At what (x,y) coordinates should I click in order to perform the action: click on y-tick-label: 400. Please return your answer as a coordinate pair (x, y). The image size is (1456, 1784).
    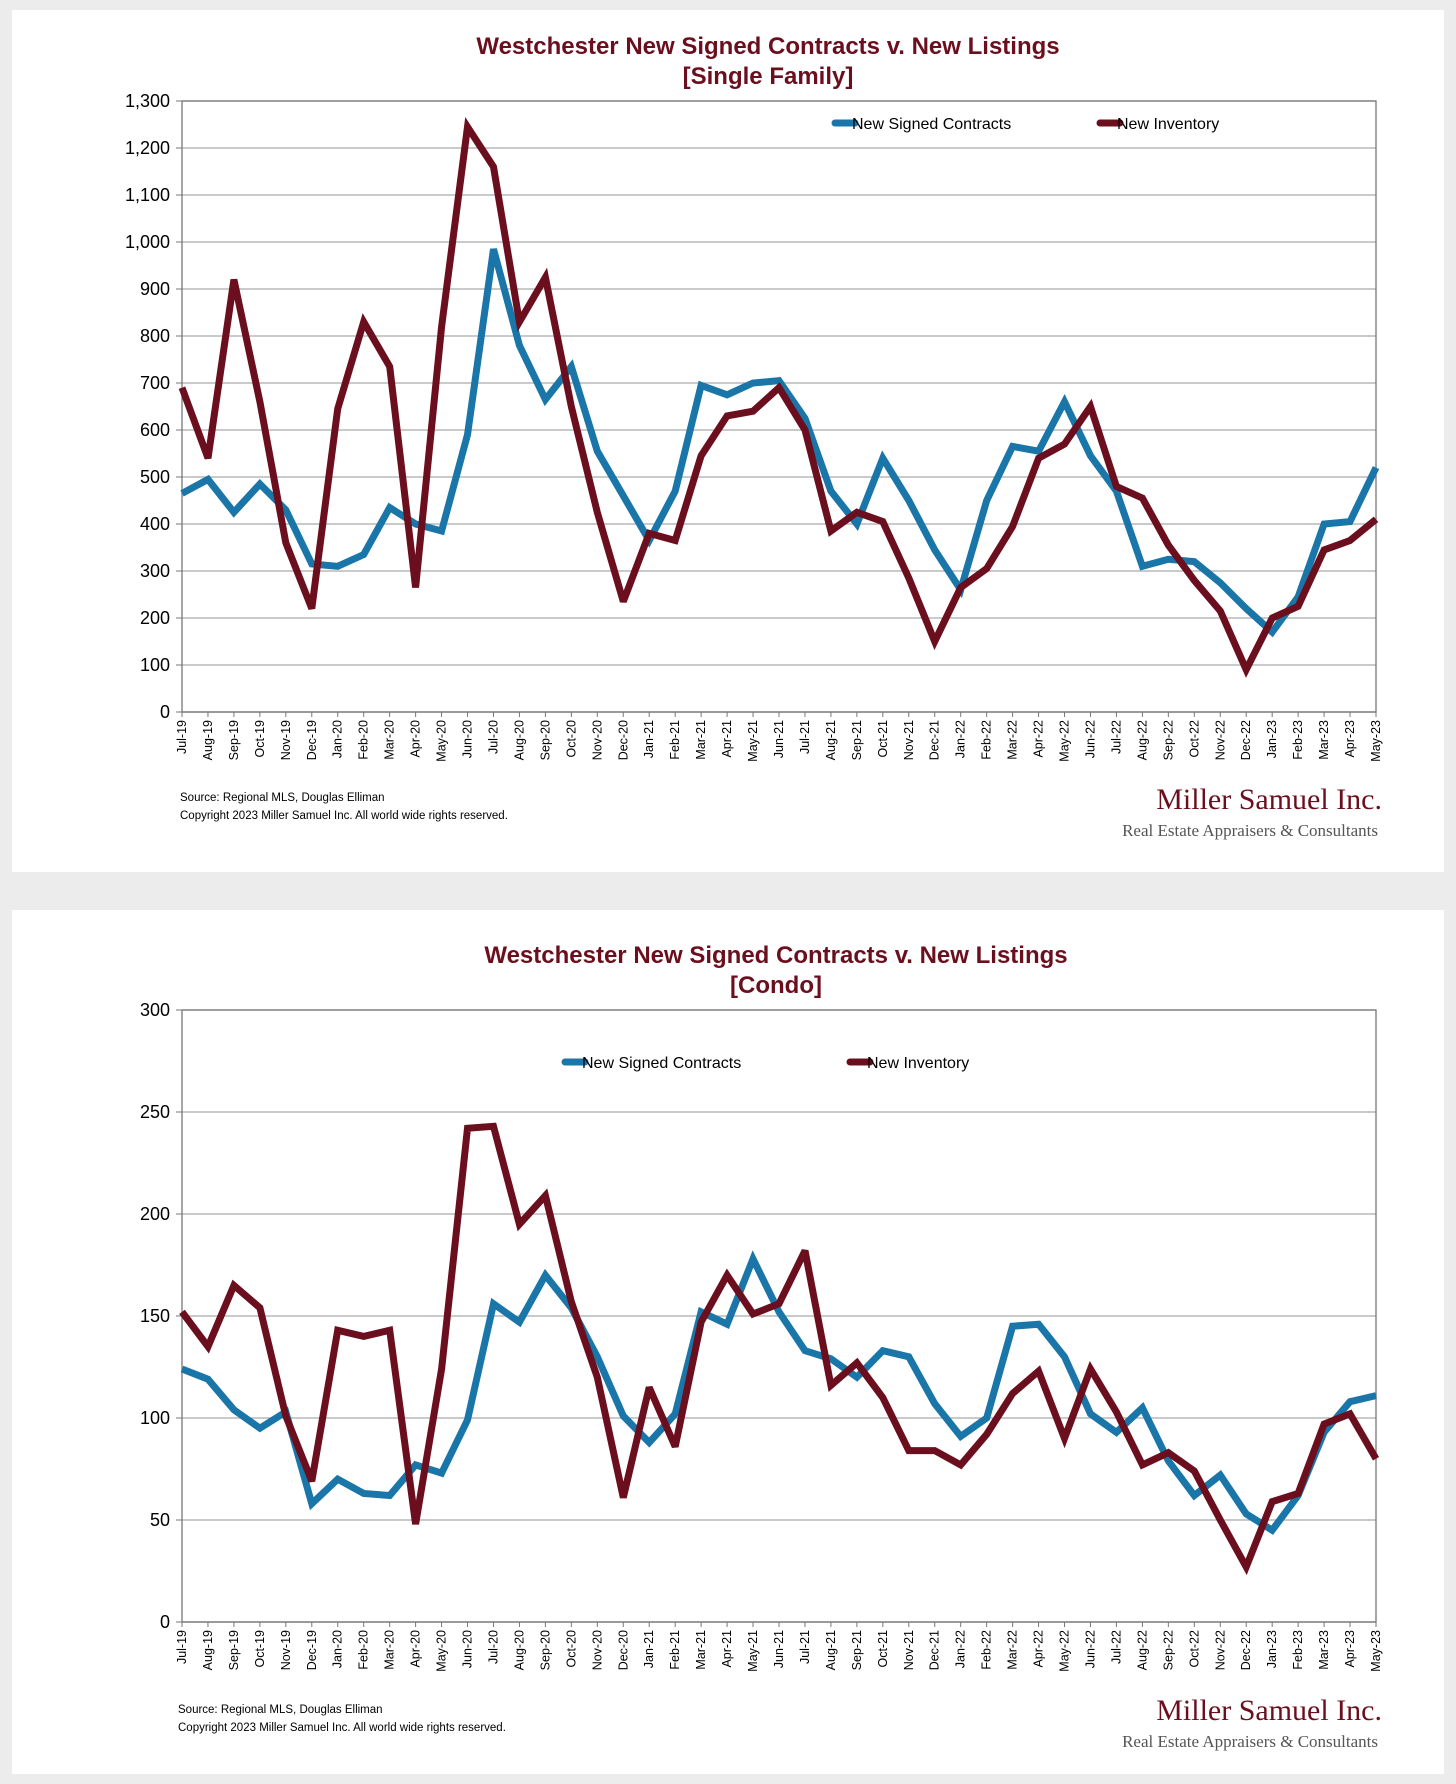
    Looking at the image, I should click on (155, 524).